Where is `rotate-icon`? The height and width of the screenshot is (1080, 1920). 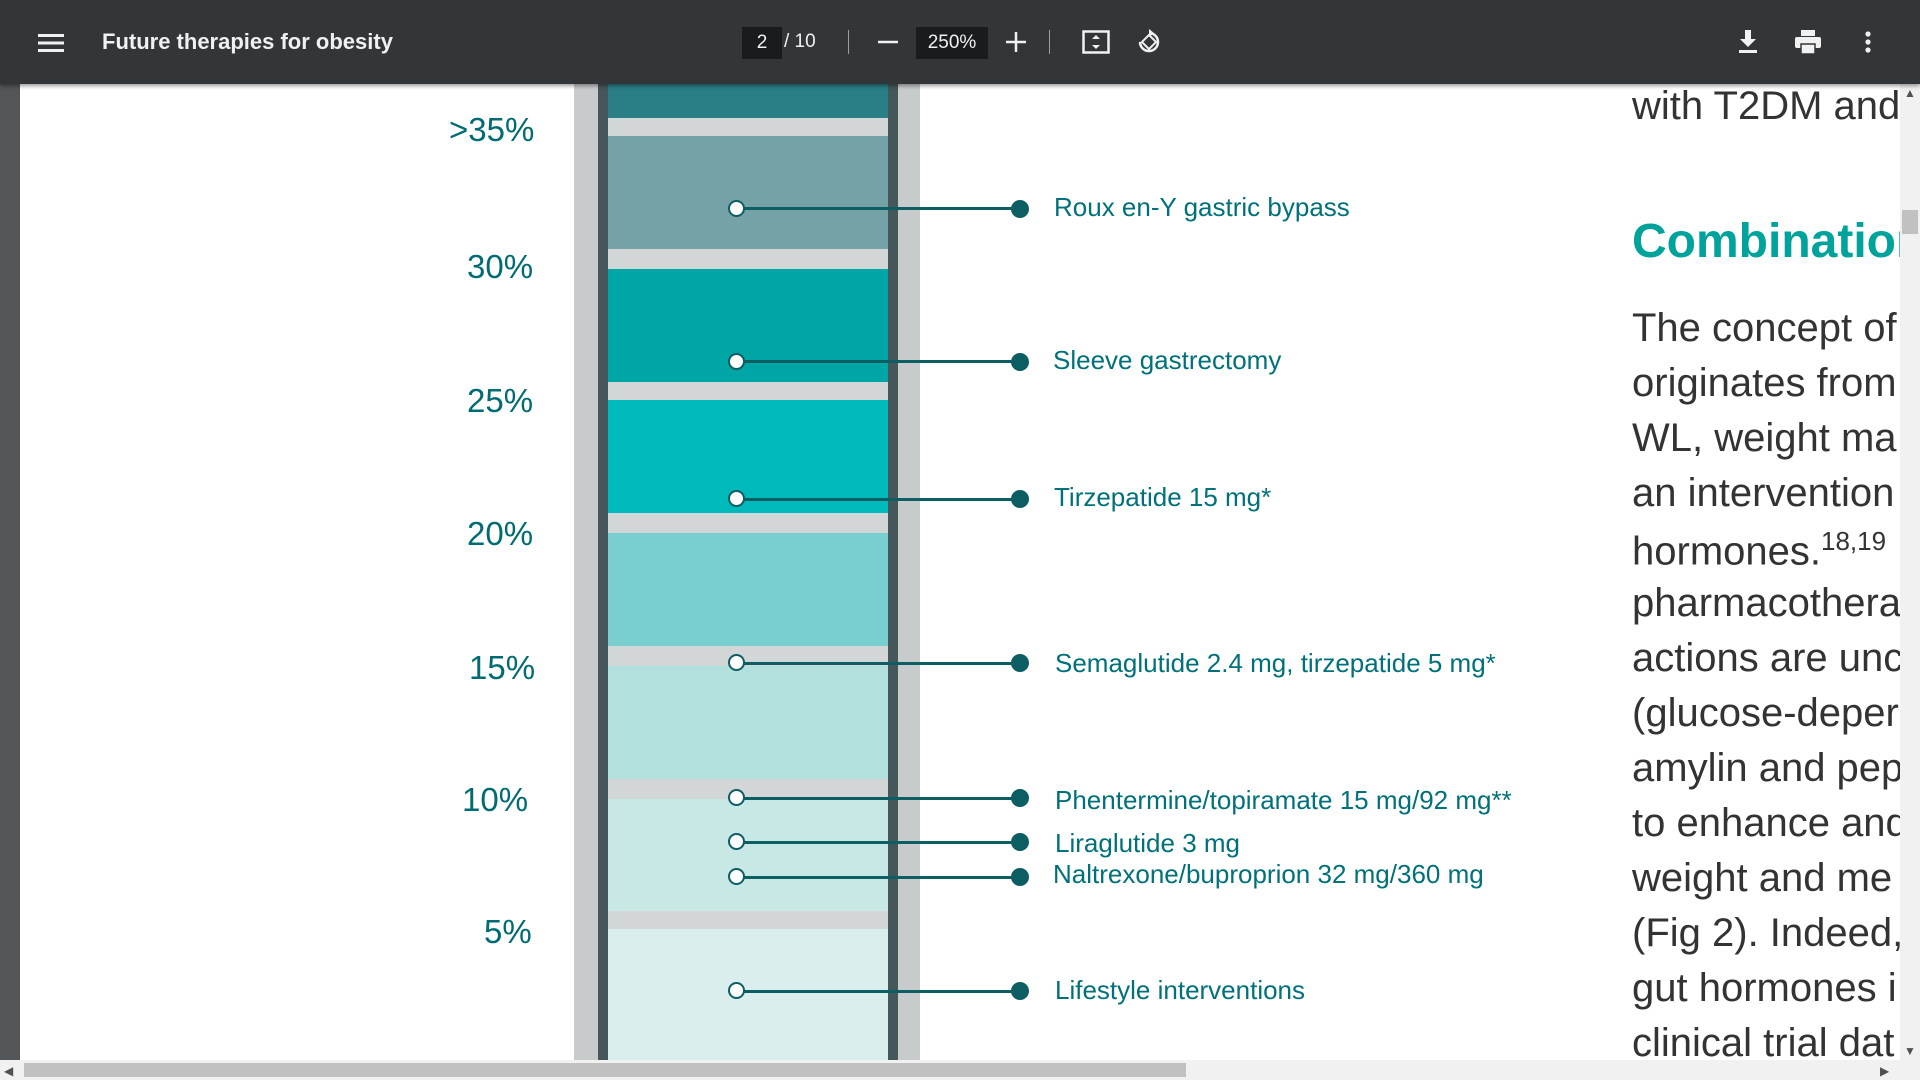
rotate-icon is located at coordinates (1149, 41).